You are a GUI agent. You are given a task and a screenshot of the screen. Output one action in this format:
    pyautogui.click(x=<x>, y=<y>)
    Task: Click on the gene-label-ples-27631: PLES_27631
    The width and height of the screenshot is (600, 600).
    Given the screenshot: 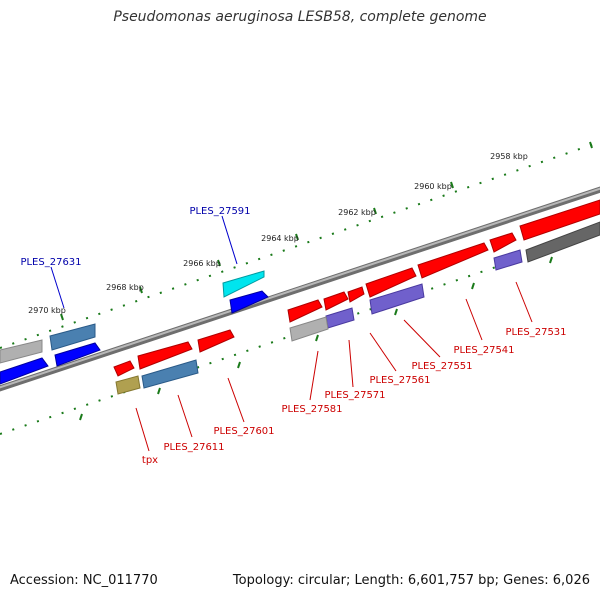 What is the action you would take?
    pyautogui.click(x=50, y=262)
    